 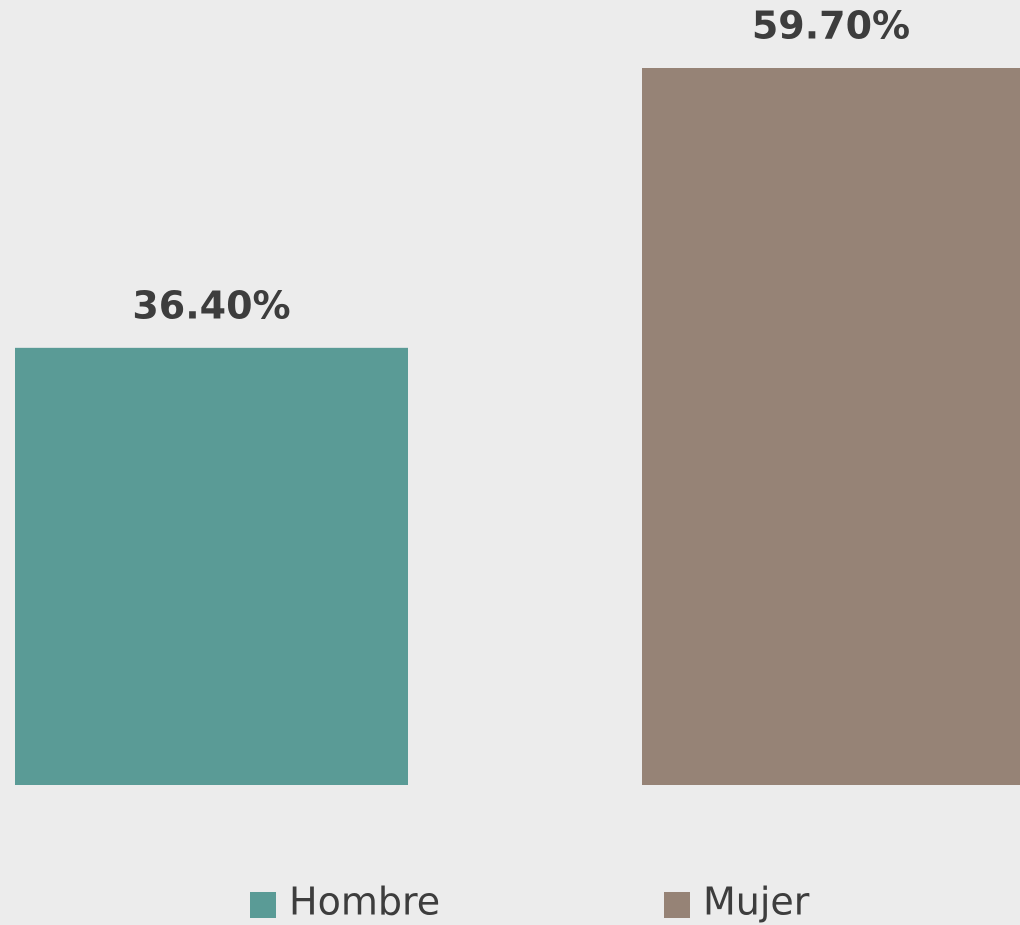 What do you see at coordinates (756, 902) in the screenshot?
I see `legend-label: Mujer` at bounding box center [756, 902].